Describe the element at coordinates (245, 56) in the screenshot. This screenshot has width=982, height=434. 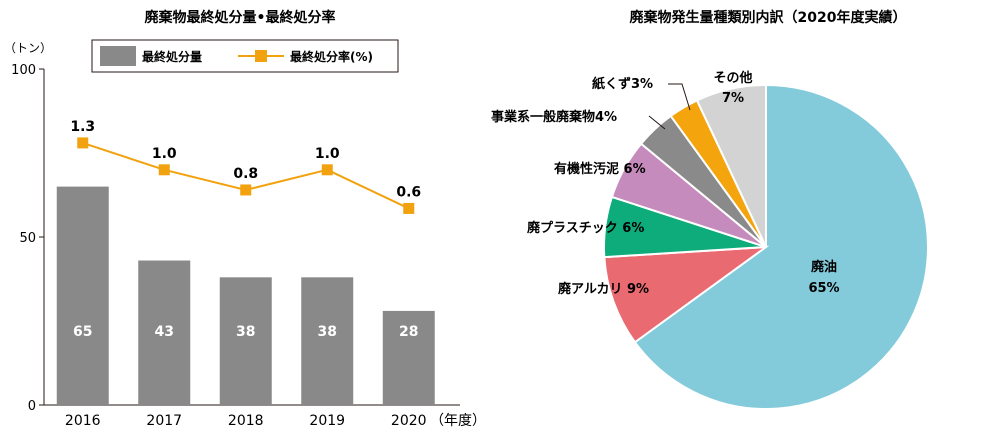
I see `legend: 最終処分量 最終処分率(%)` at that location.